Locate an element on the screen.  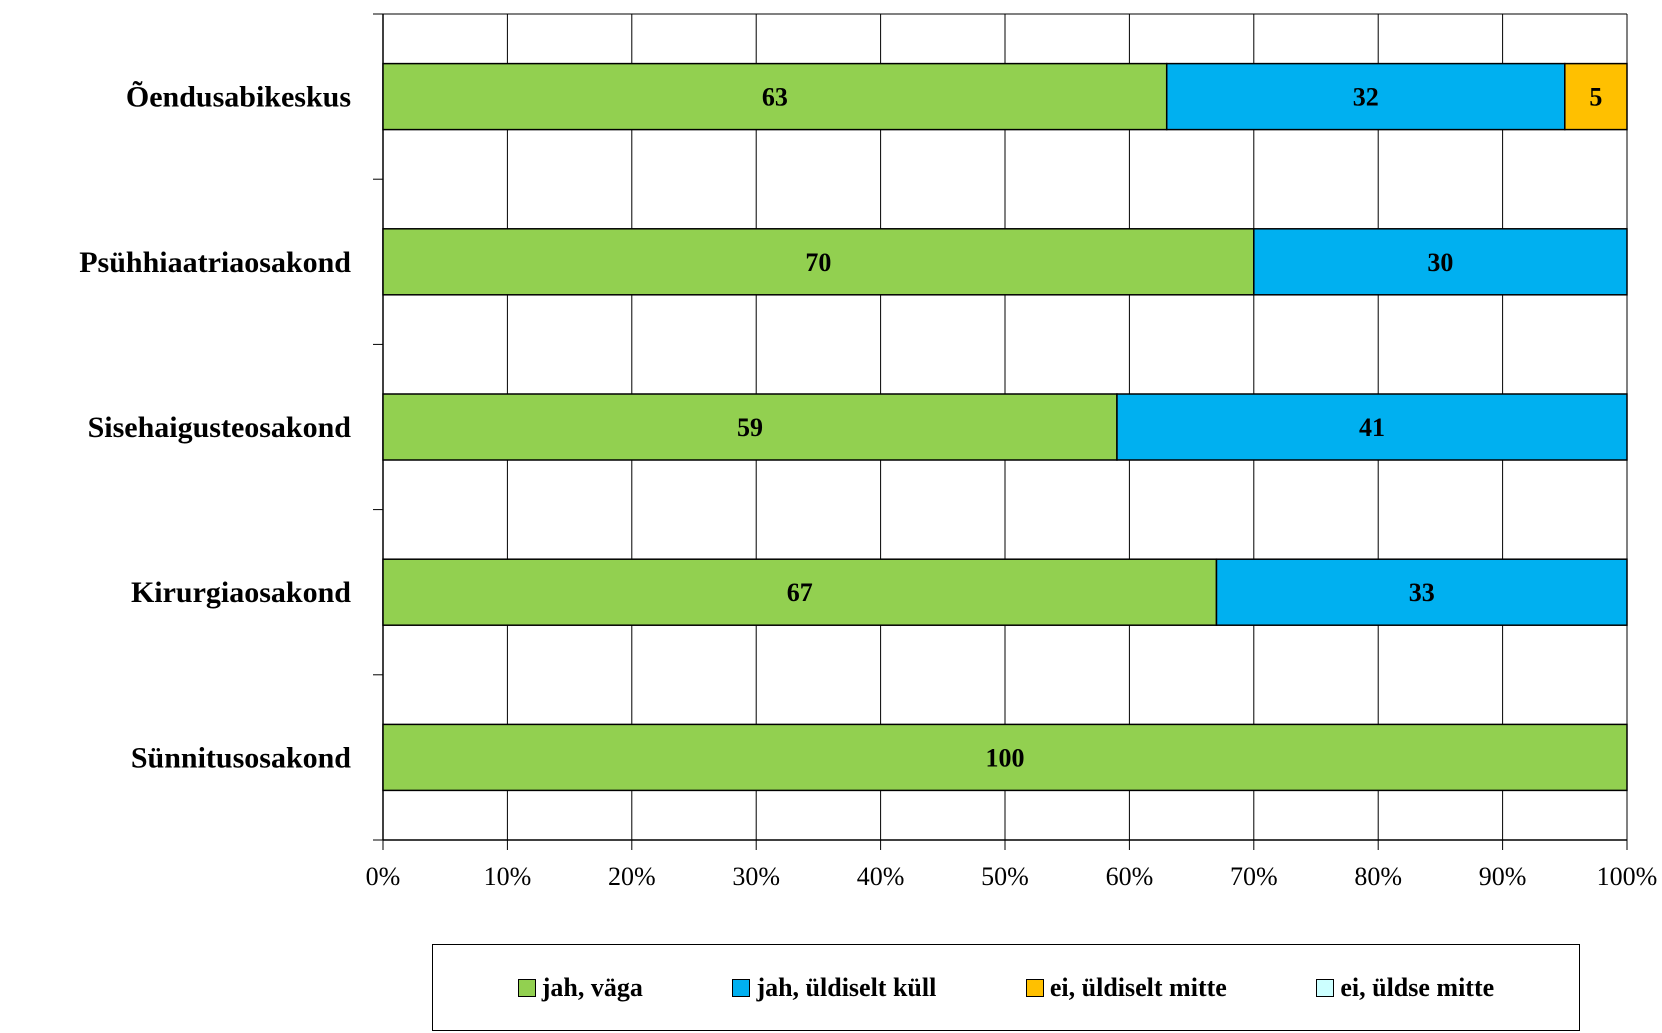
legend-item: jah, väga is located at coordinates (580, 987).